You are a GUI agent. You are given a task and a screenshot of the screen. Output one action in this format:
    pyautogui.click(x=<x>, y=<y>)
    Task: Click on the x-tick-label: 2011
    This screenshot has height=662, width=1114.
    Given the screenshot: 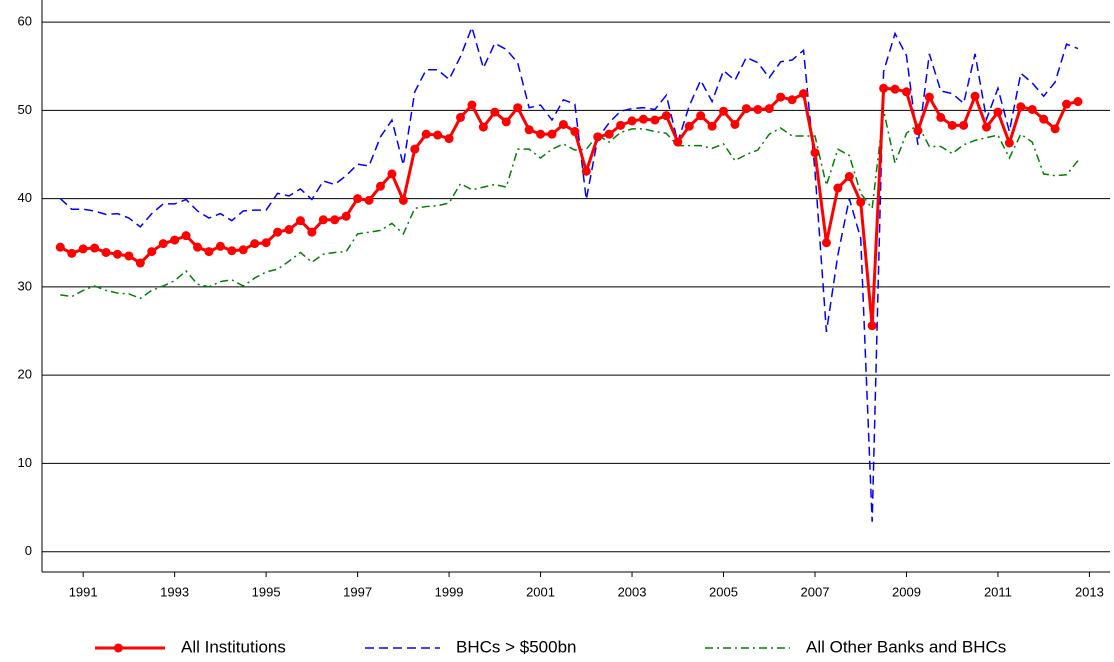 What is the action you would take?
    pyautogui.click(x=998, y=591)
    